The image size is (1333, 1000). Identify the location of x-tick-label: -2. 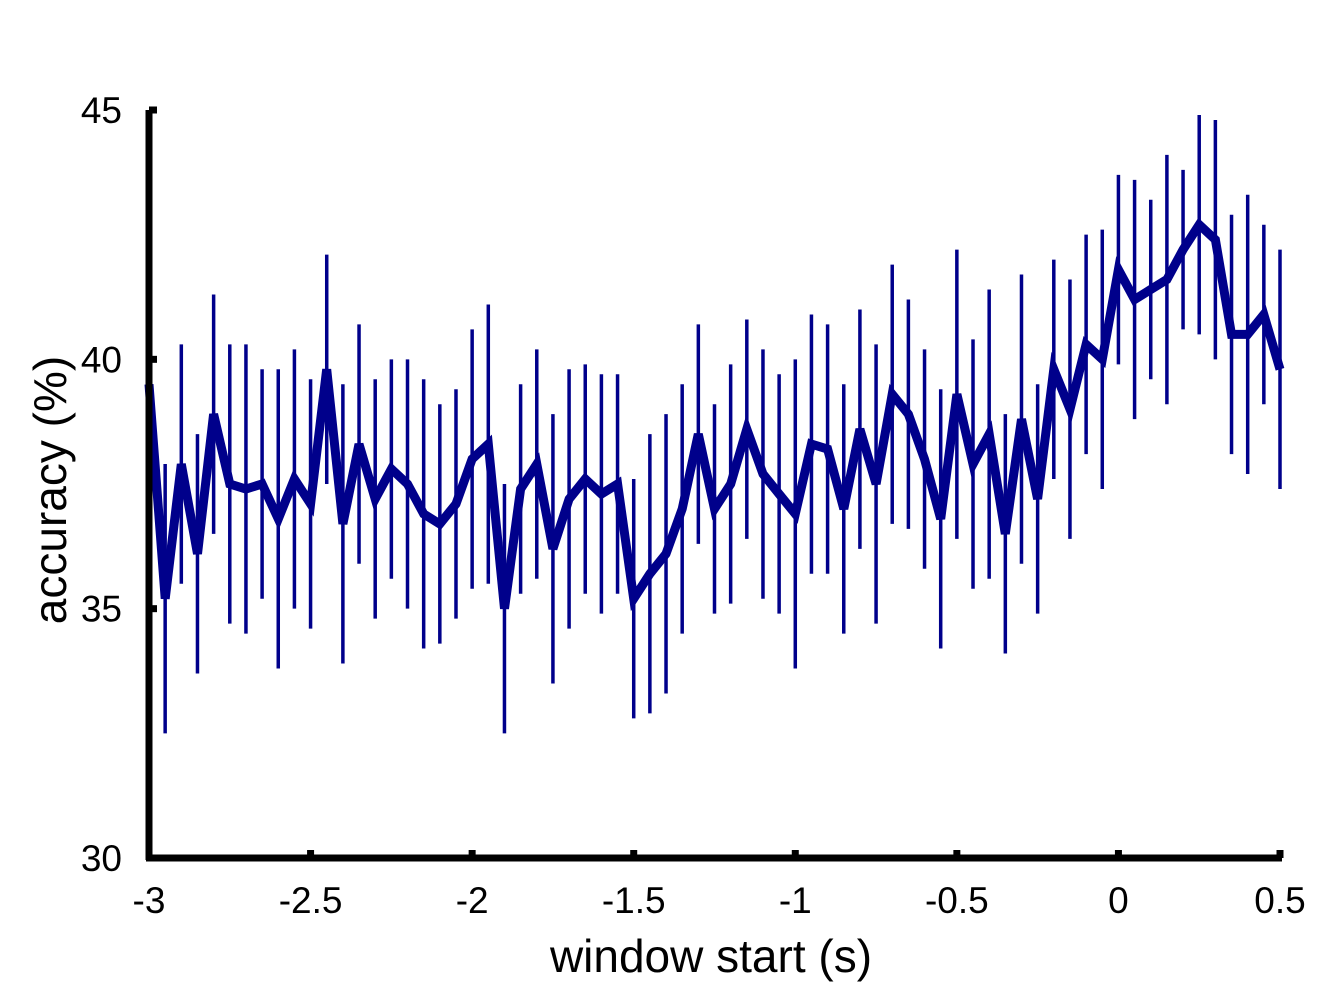
(472, 900).